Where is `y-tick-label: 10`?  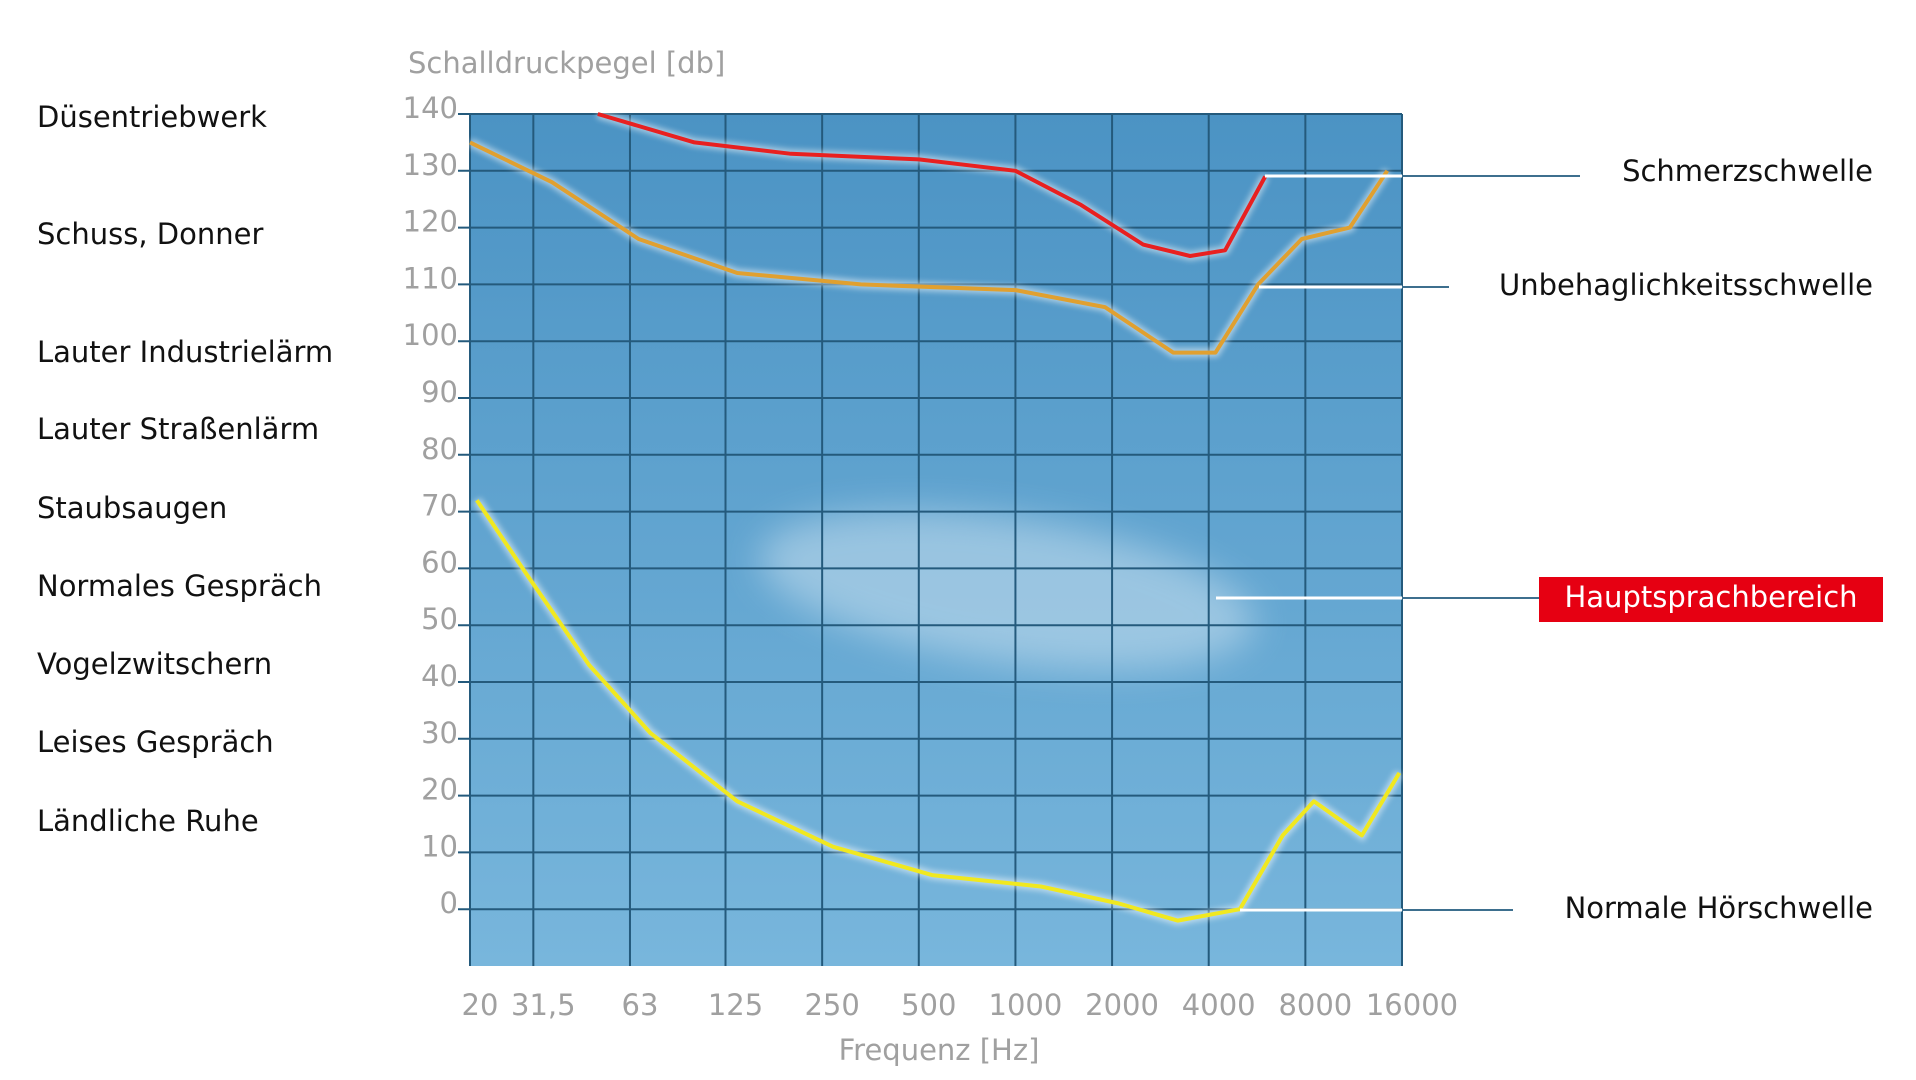
y-tick-label: 10 is located at coordinates (439, 846).